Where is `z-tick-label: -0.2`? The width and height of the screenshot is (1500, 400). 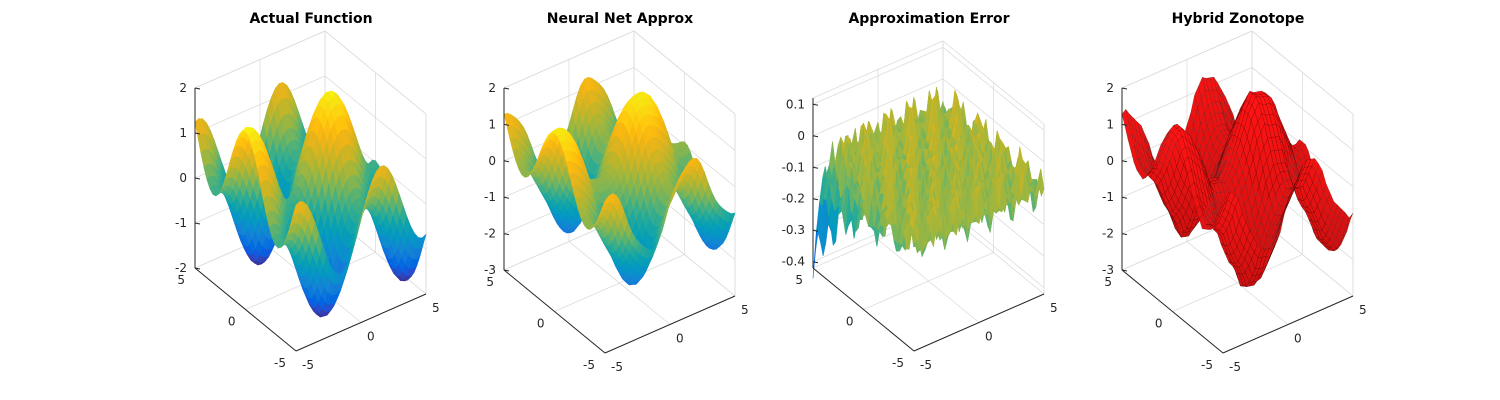 z-tick-label: -0.2 is located at coordinates (793, 199).